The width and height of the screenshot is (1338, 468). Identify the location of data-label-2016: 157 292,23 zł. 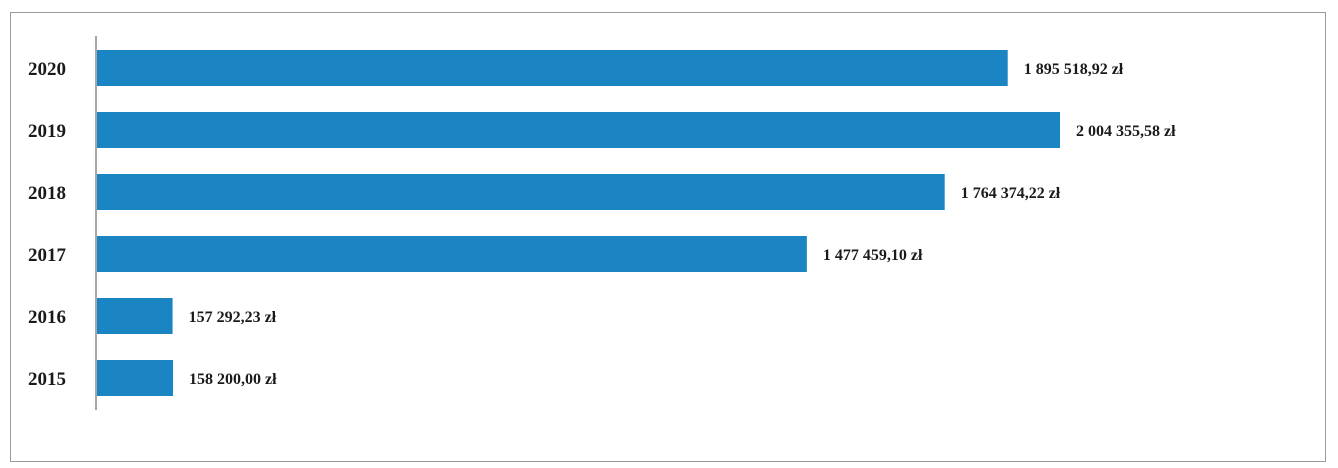
(233, 317).